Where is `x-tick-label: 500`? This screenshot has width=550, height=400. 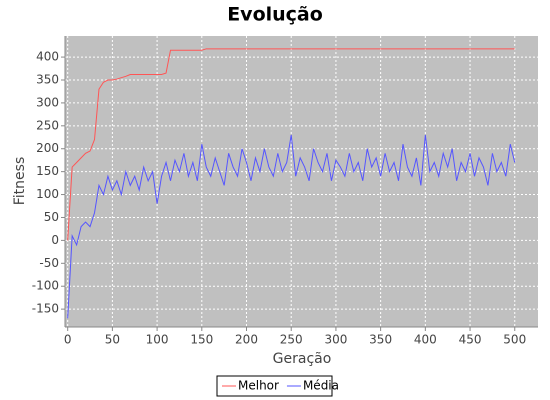 x-tick-label: 500 is located at coordinates (514, 340).